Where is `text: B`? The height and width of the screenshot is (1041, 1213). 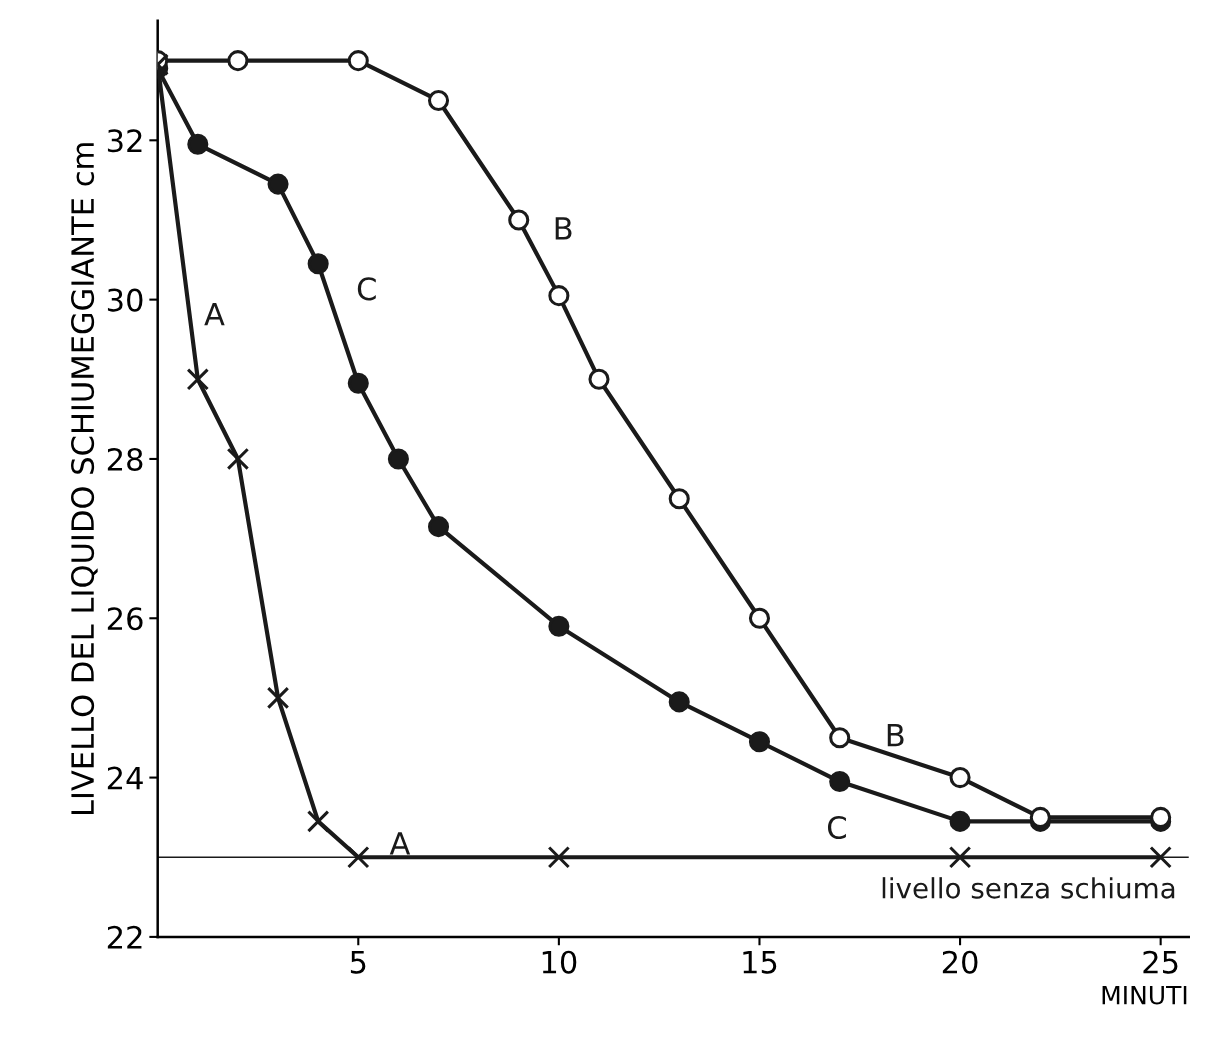 text: B is located at coordinates (563, 228).